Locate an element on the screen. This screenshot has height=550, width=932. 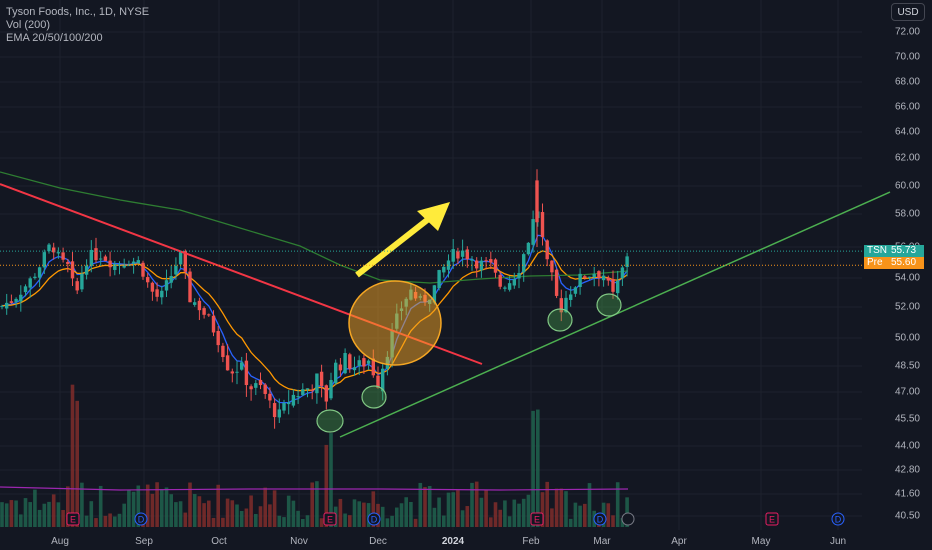
currency-button: USD is located at coordinates (908, 12).